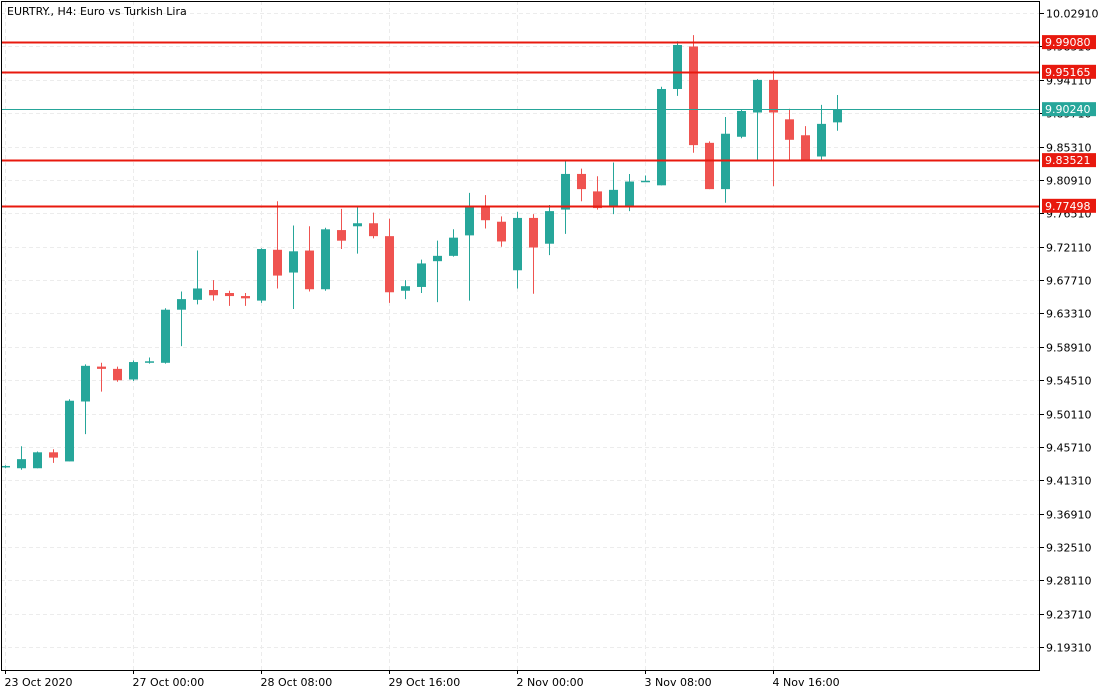 The image size is (1110, 694). I want to click on bid-price-tag: 9.90240, so click(1069, 109).